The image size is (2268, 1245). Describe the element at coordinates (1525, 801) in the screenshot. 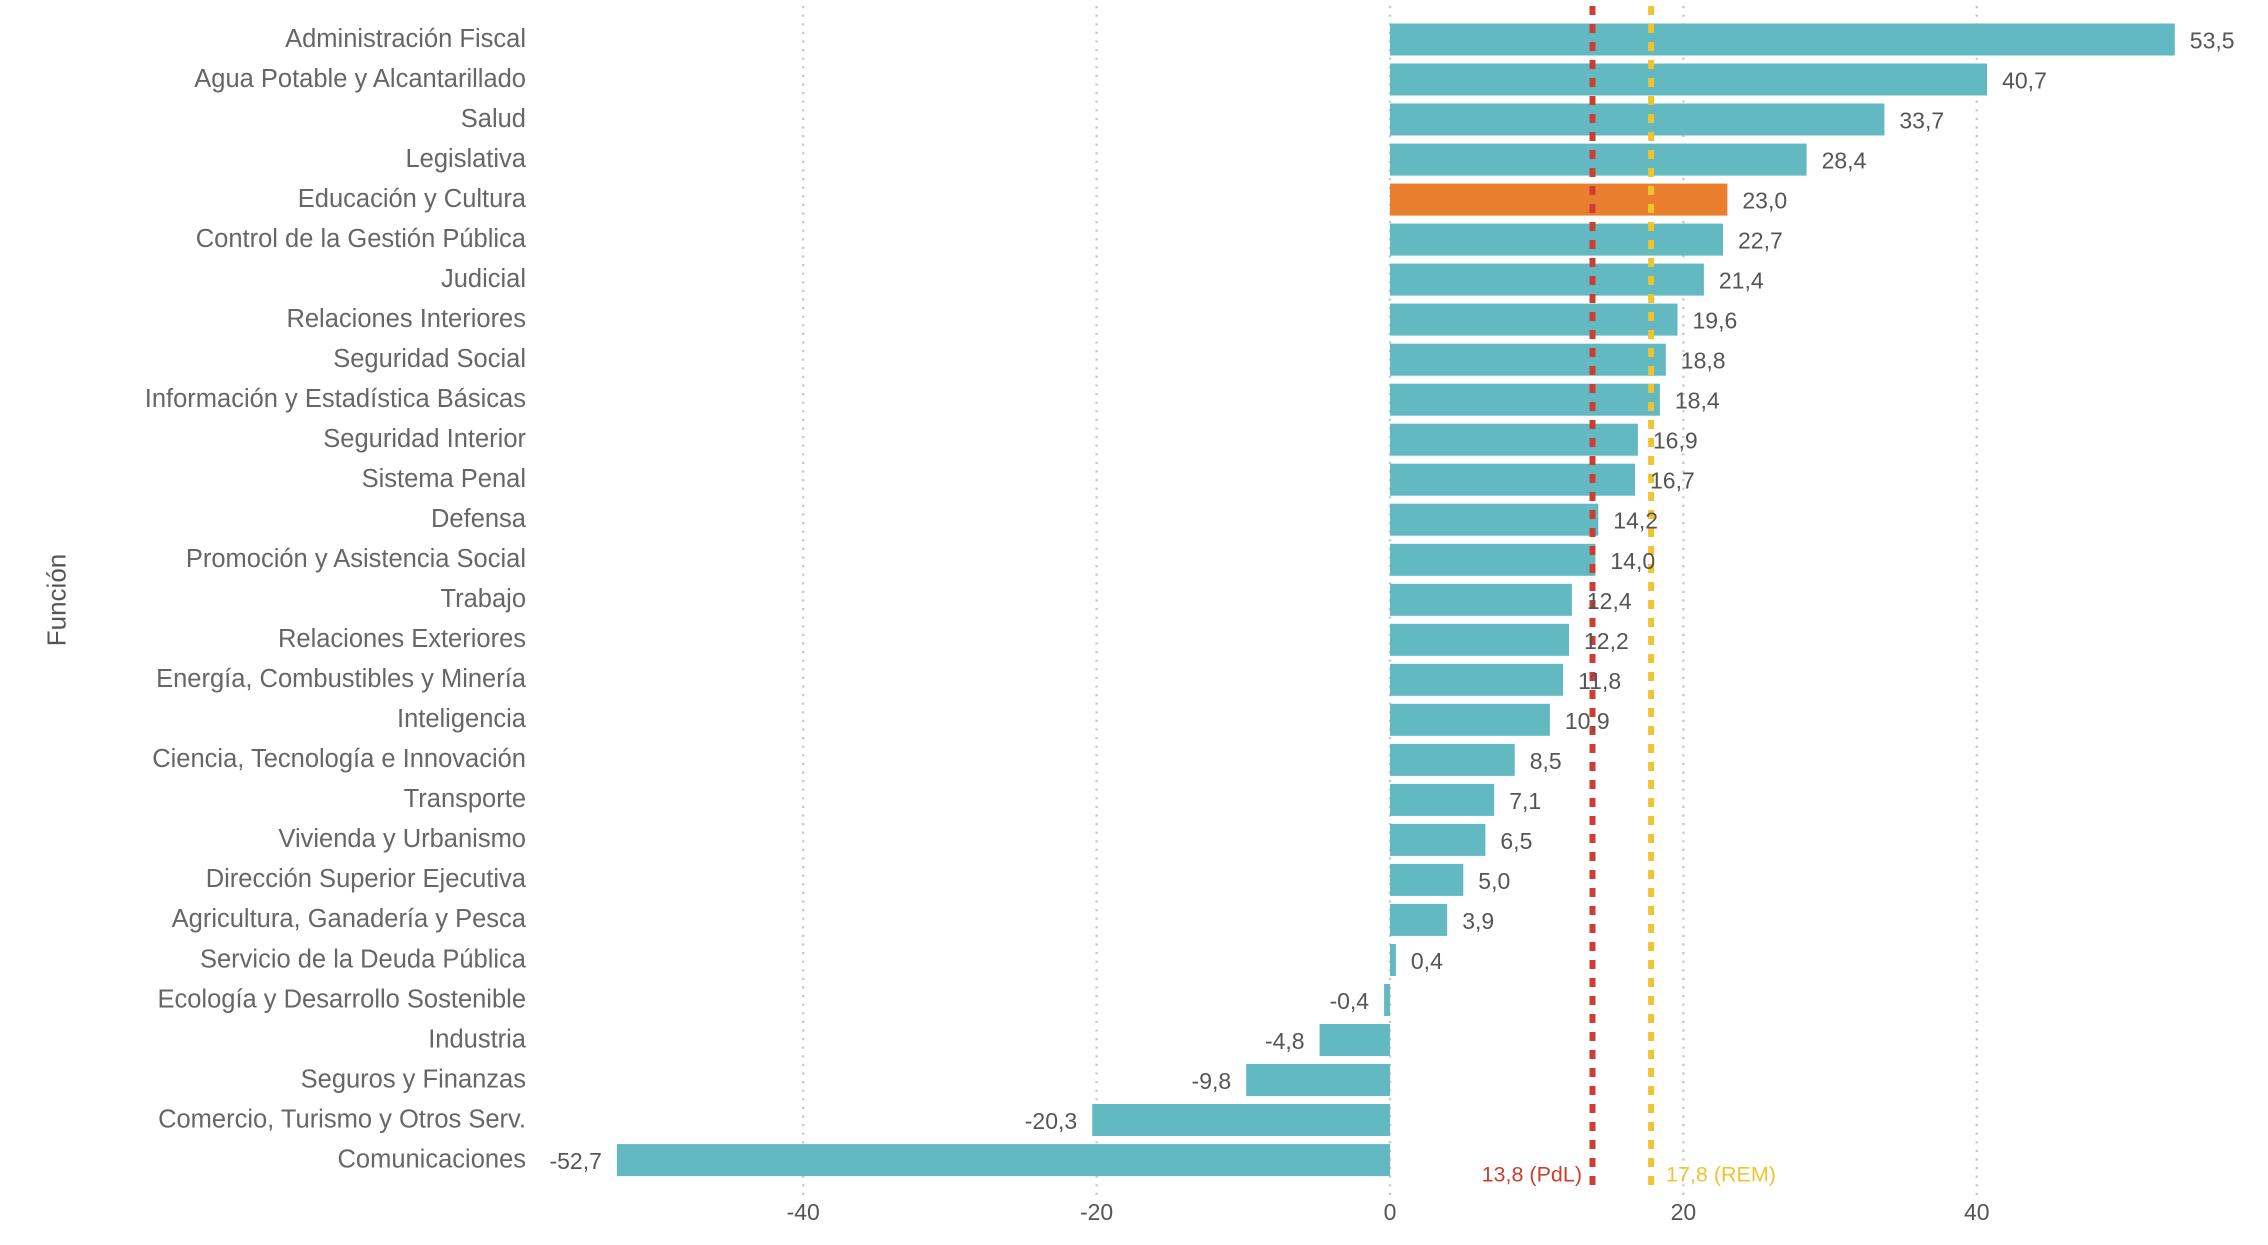

I see `svg-text: 7,1` at that location.